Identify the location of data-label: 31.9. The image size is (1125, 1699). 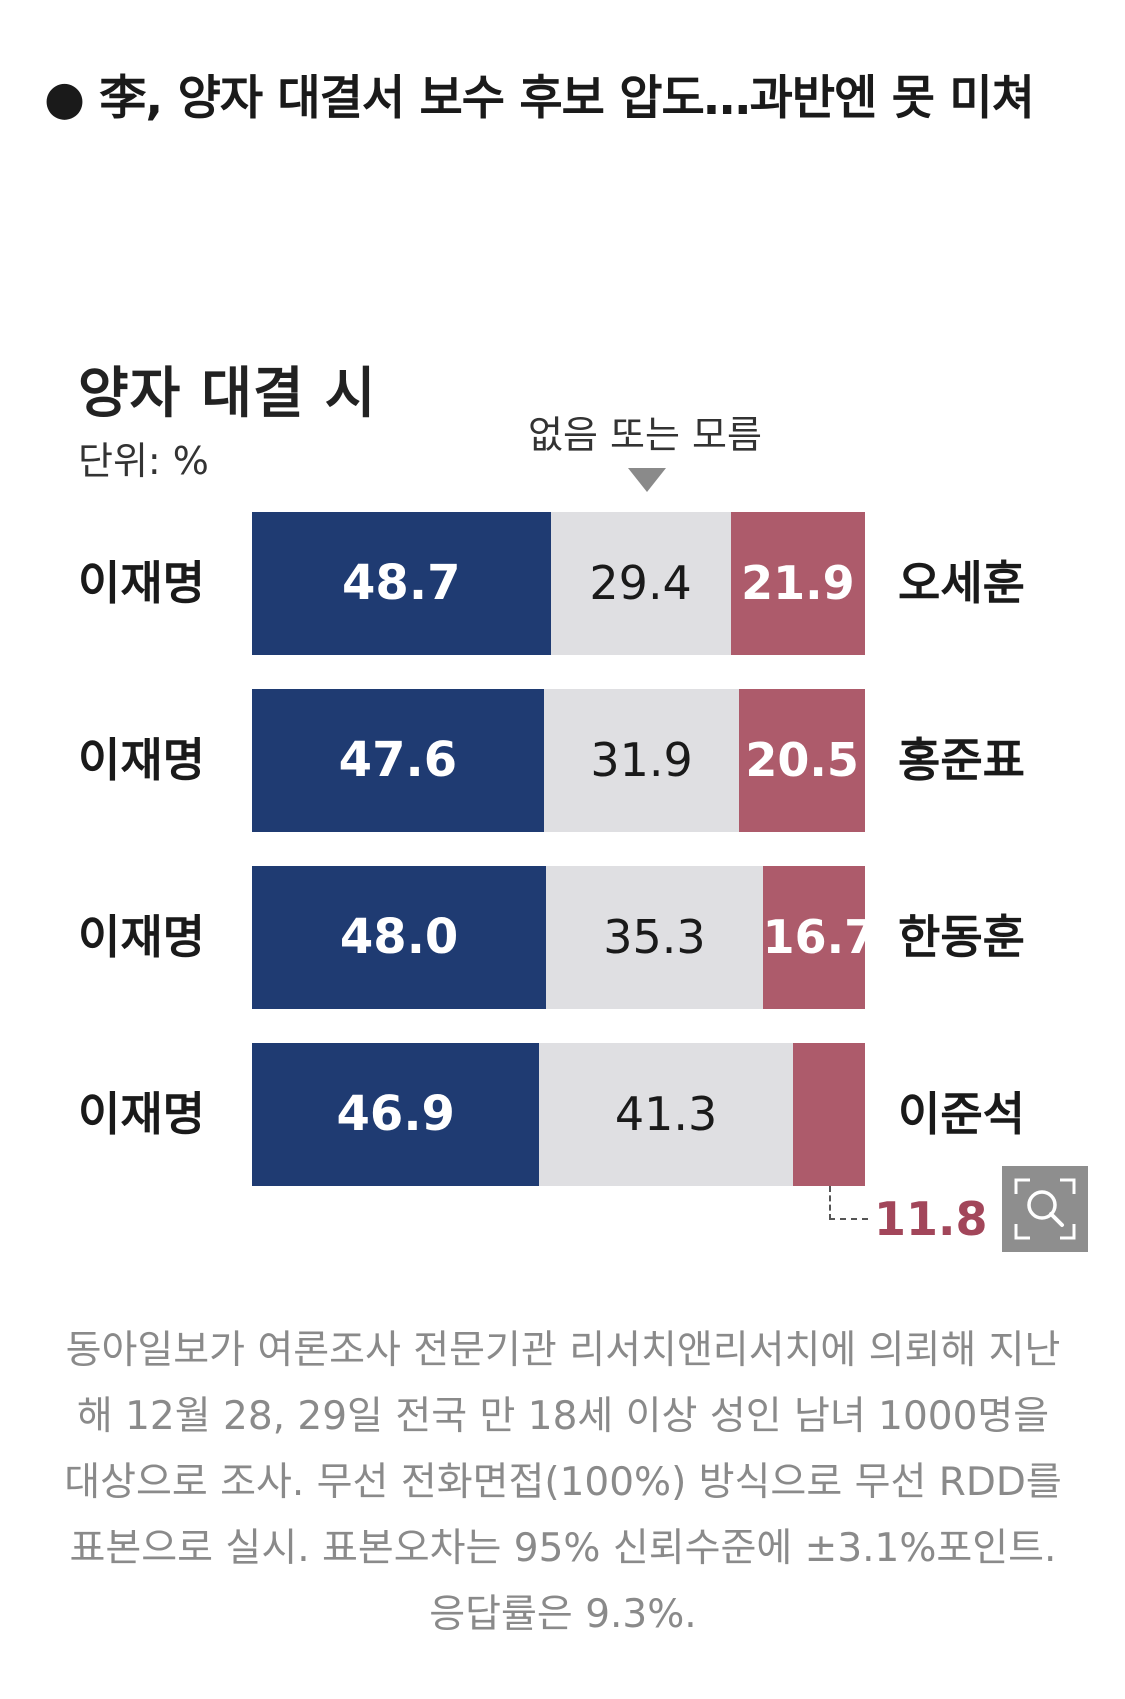
(641, 760).